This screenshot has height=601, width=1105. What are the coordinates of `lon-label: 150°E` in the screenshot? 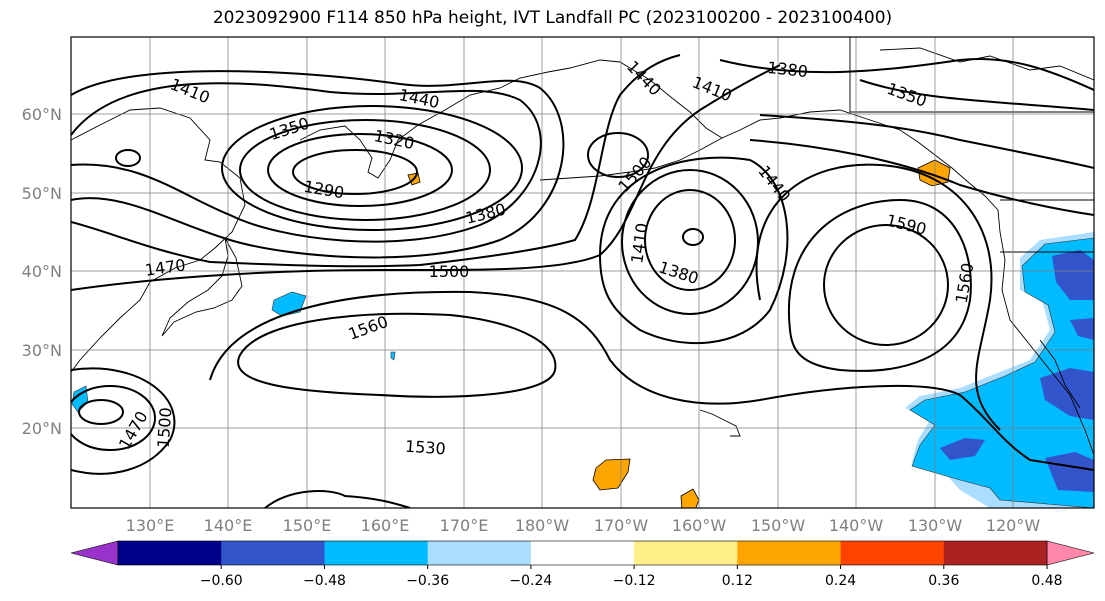 It's located at (307, 525).